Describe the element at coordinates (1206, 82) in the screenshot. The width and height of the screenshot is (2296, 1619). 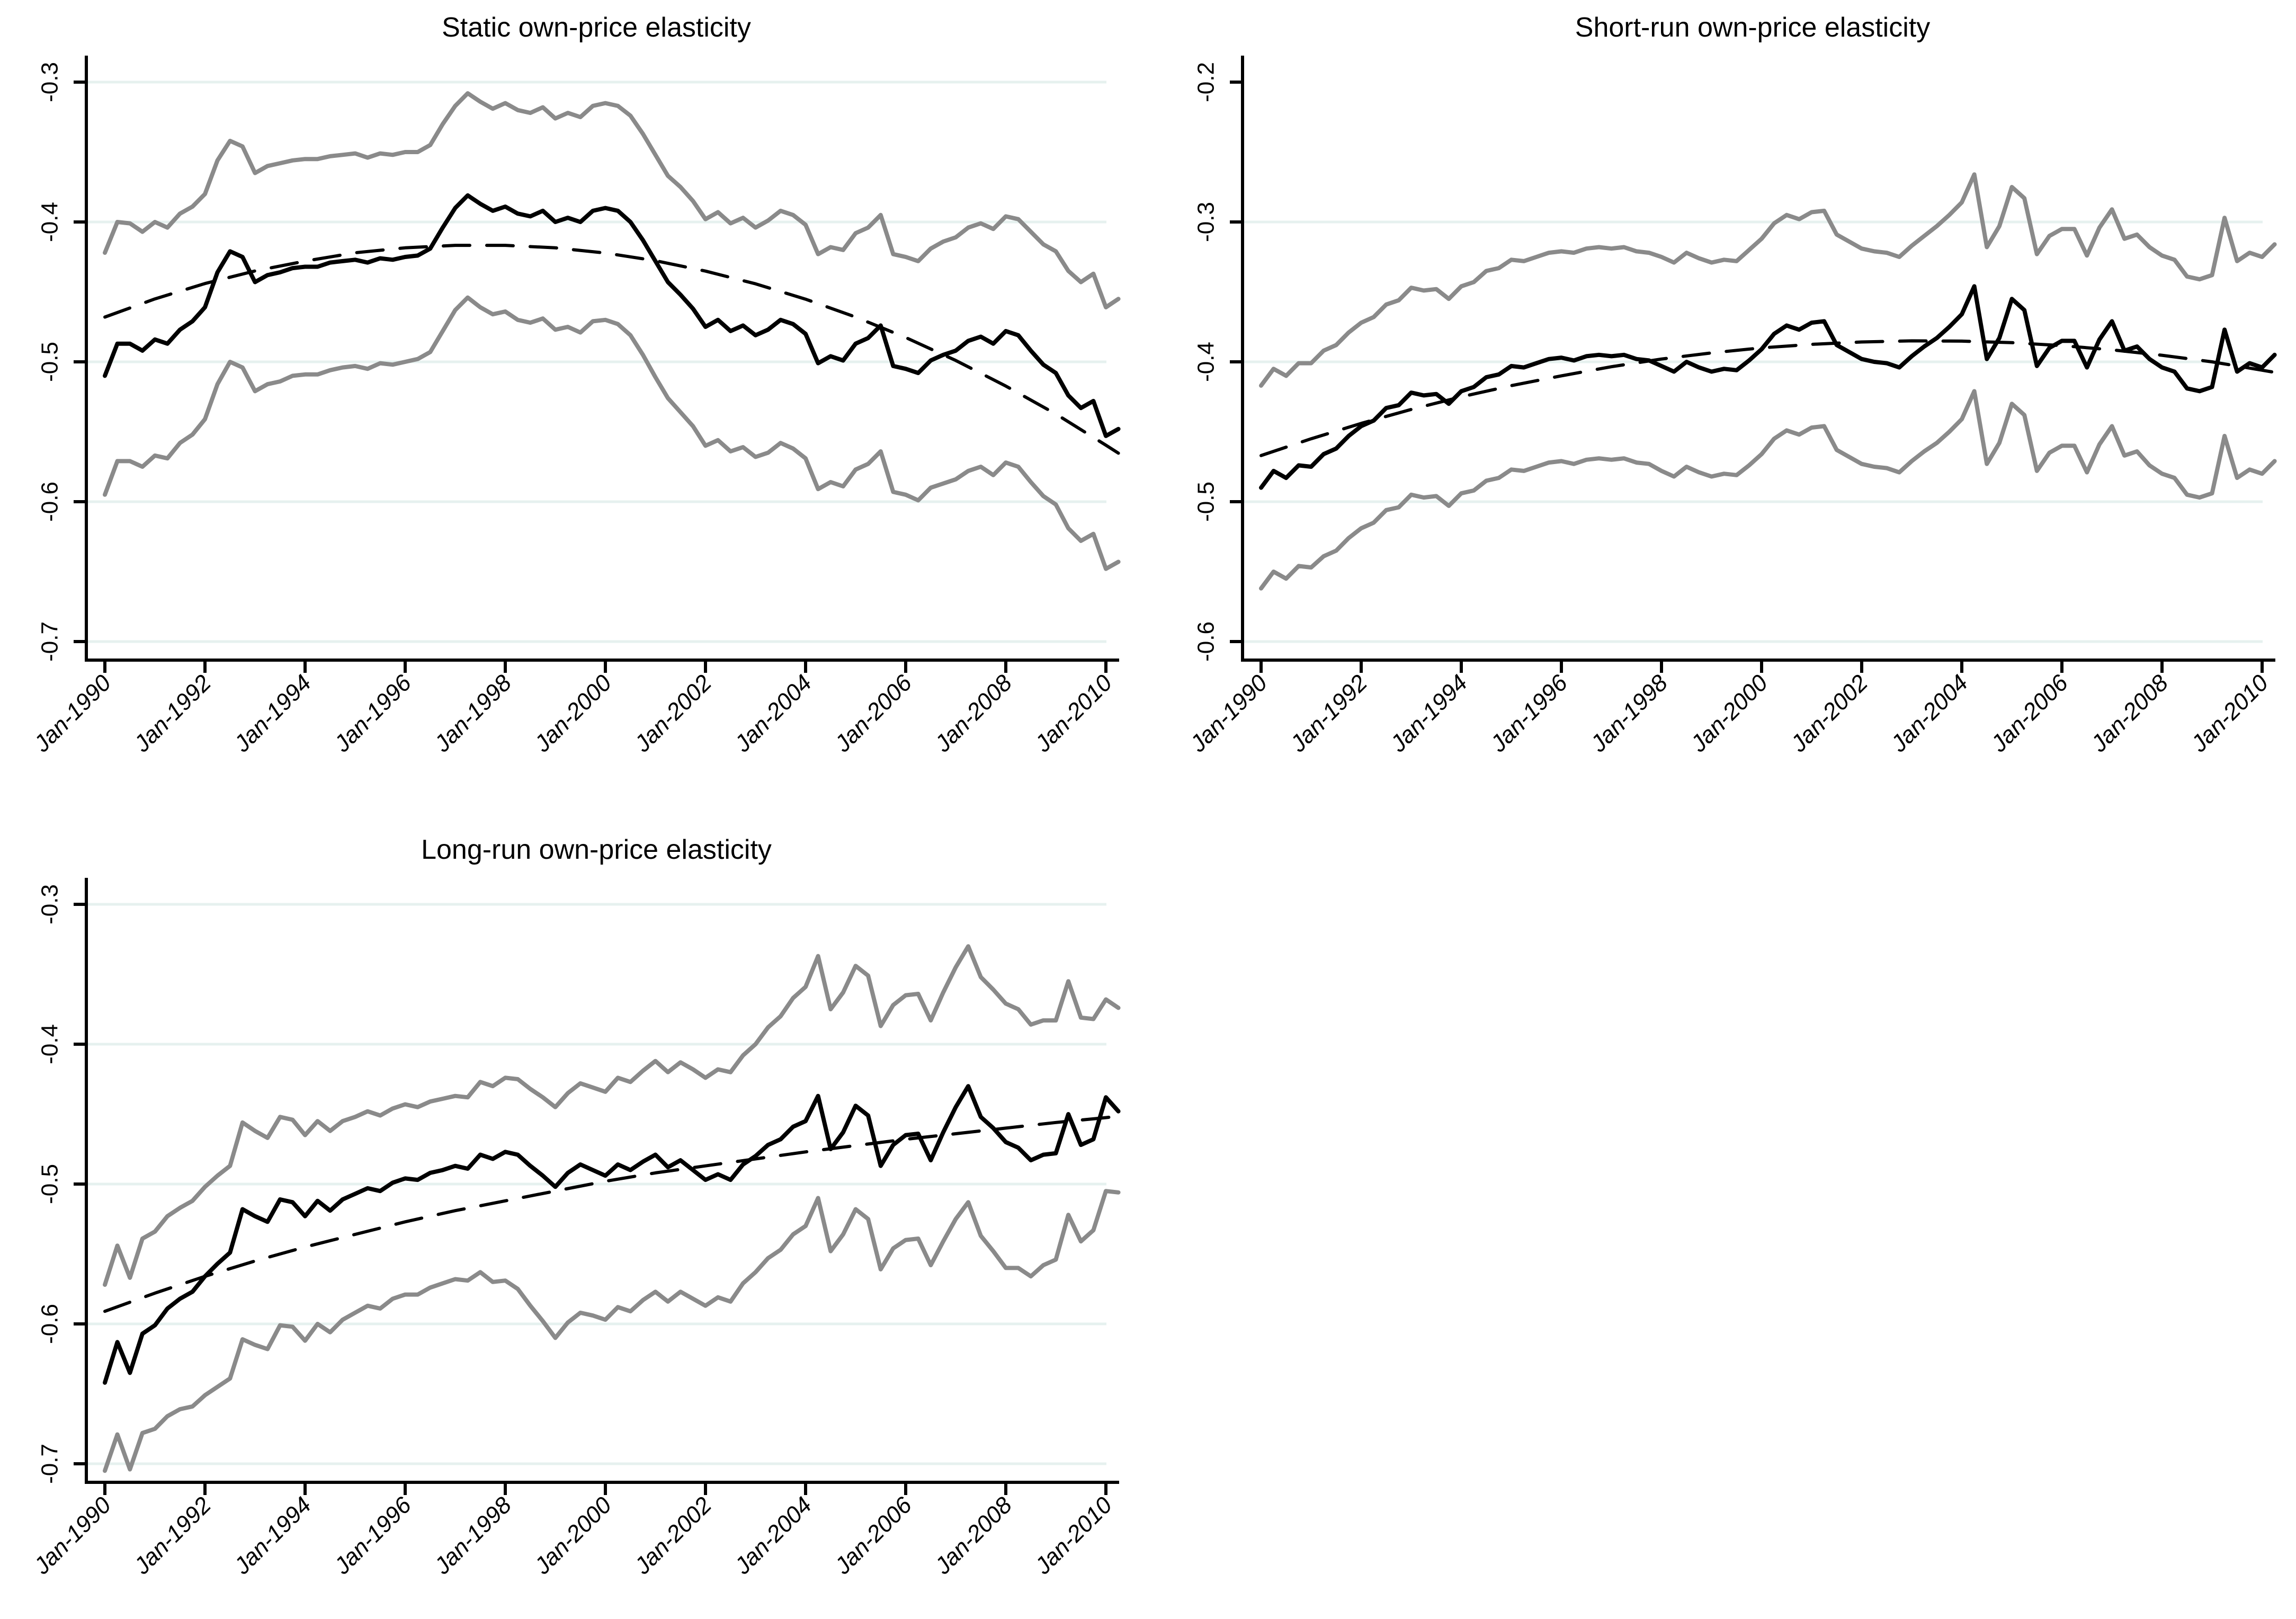
I see `y-tick-label: -0.2` at that location.